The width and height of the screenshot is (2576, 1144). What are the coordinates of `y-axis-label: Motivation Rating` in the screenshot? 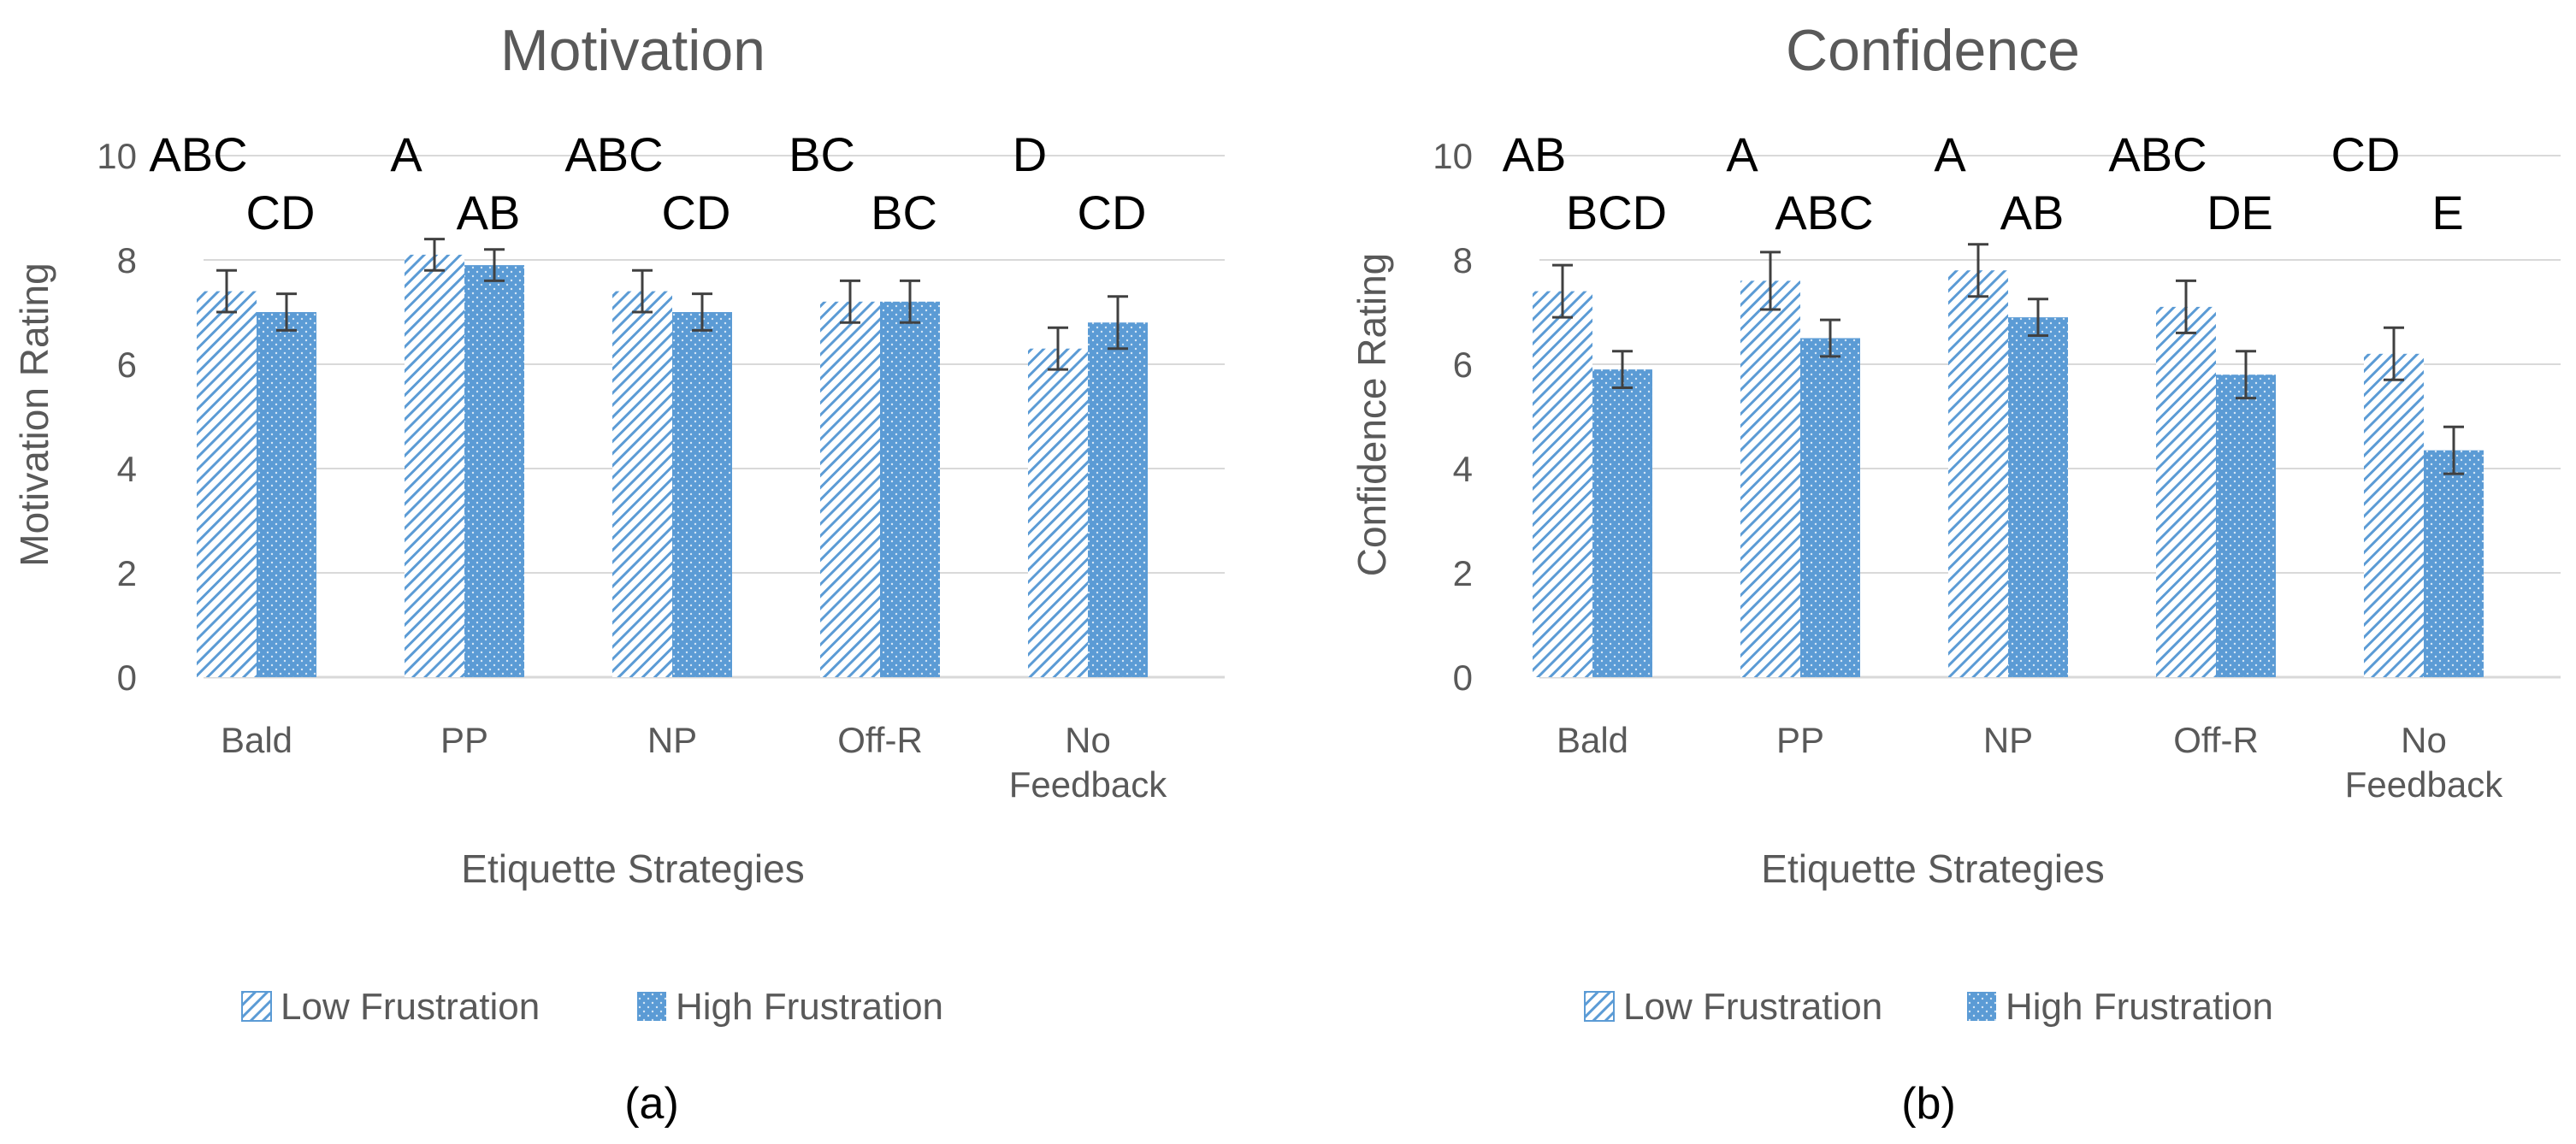 It's located at (34, 414).